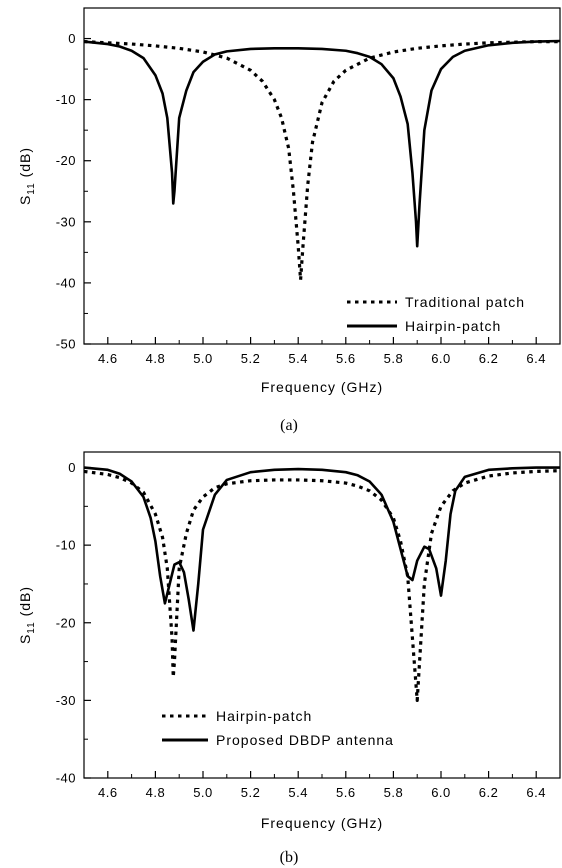 Image resolution: width=562 pixels, height=868 pixels. What do you see at coordinates (289, 425) in the screenshot?
I see `panel-caption: (a)` at bounding box center [289, 425].